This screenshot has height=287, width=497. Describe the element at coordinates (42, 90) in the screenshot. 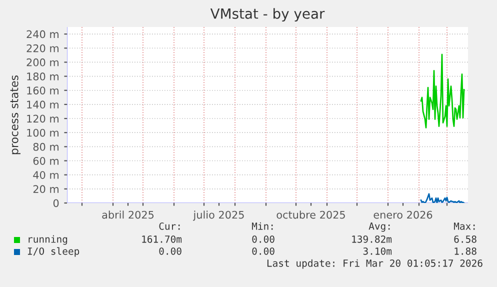

I see `y-tick-label: 160 m` at that location.